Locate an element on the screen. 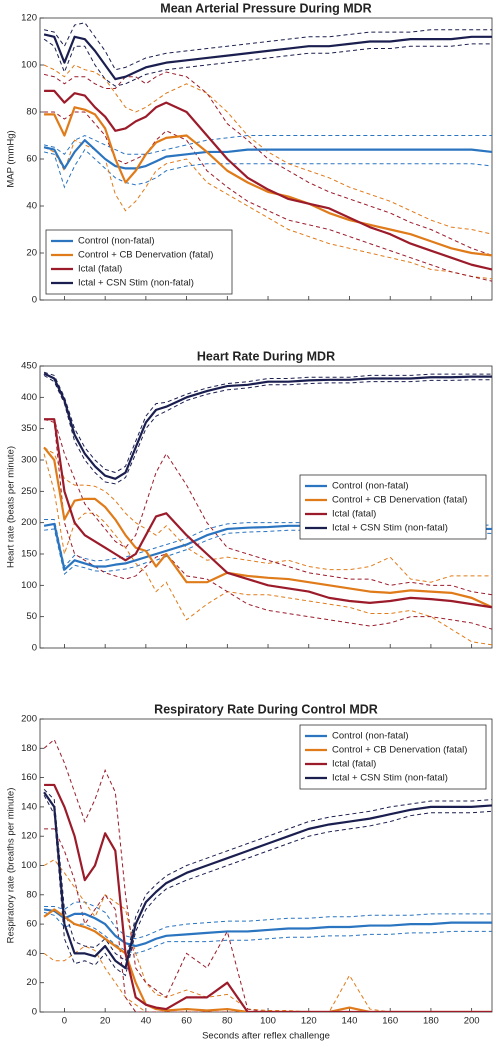 The height and width of the screenshot is (1050, 503). y-tick-label: 140 is located at coordinates (29, 806).